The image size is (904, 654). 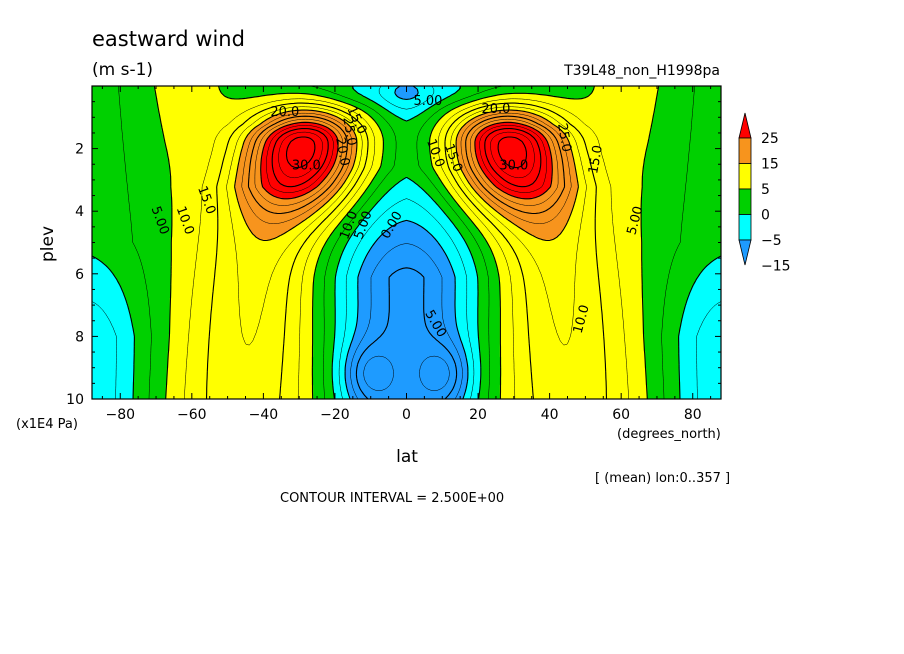 What do you see at coordinates (745, 125) in the screenshot?
I see `colorbar-top-arrow` at bounding box center [745, 125].